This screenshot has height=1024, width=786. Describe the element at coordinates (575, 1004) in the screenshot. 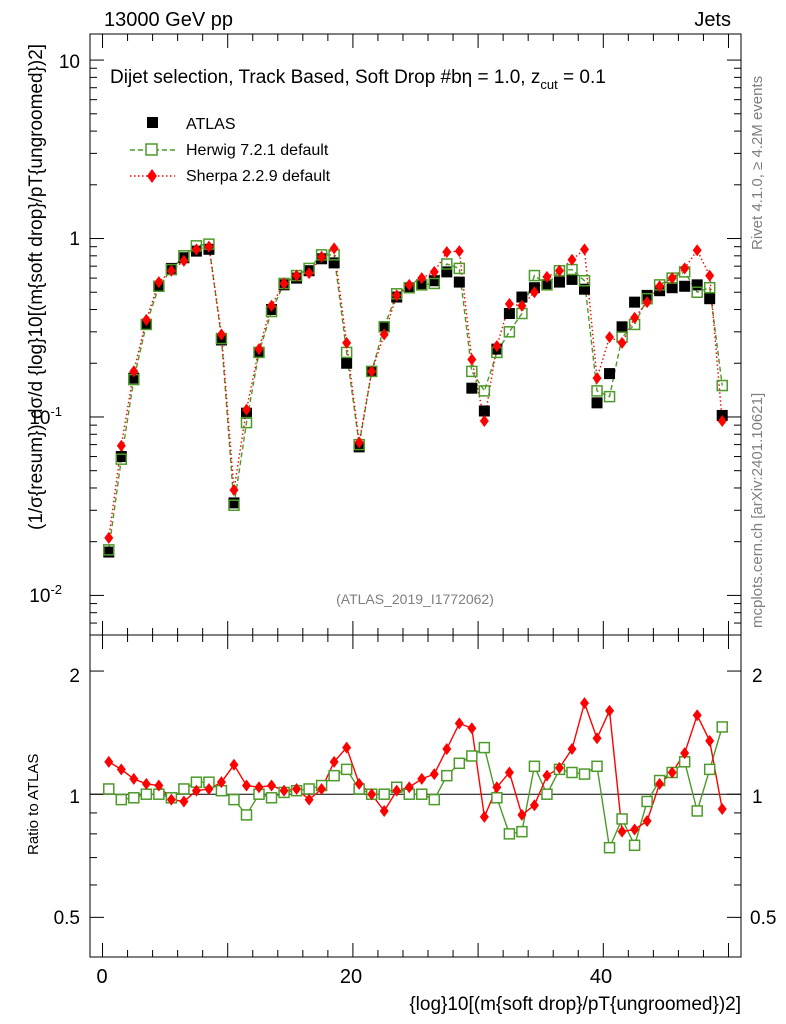

I see `x-axis-label: {log}10[(m{soft drop}/pT{ungroomed})2]` at that location.